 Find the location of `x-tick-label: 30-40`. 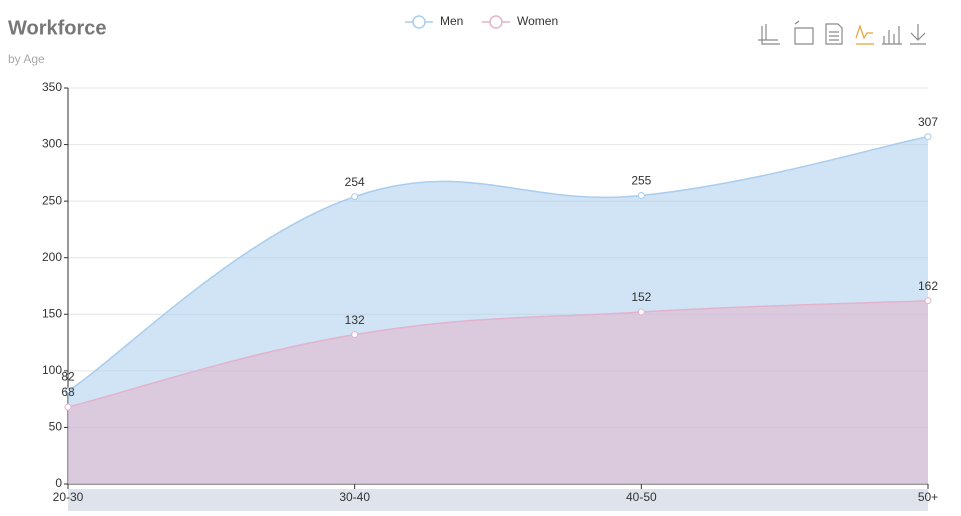

x-tick-label: 30-40 is located at coordinates (354, 497).